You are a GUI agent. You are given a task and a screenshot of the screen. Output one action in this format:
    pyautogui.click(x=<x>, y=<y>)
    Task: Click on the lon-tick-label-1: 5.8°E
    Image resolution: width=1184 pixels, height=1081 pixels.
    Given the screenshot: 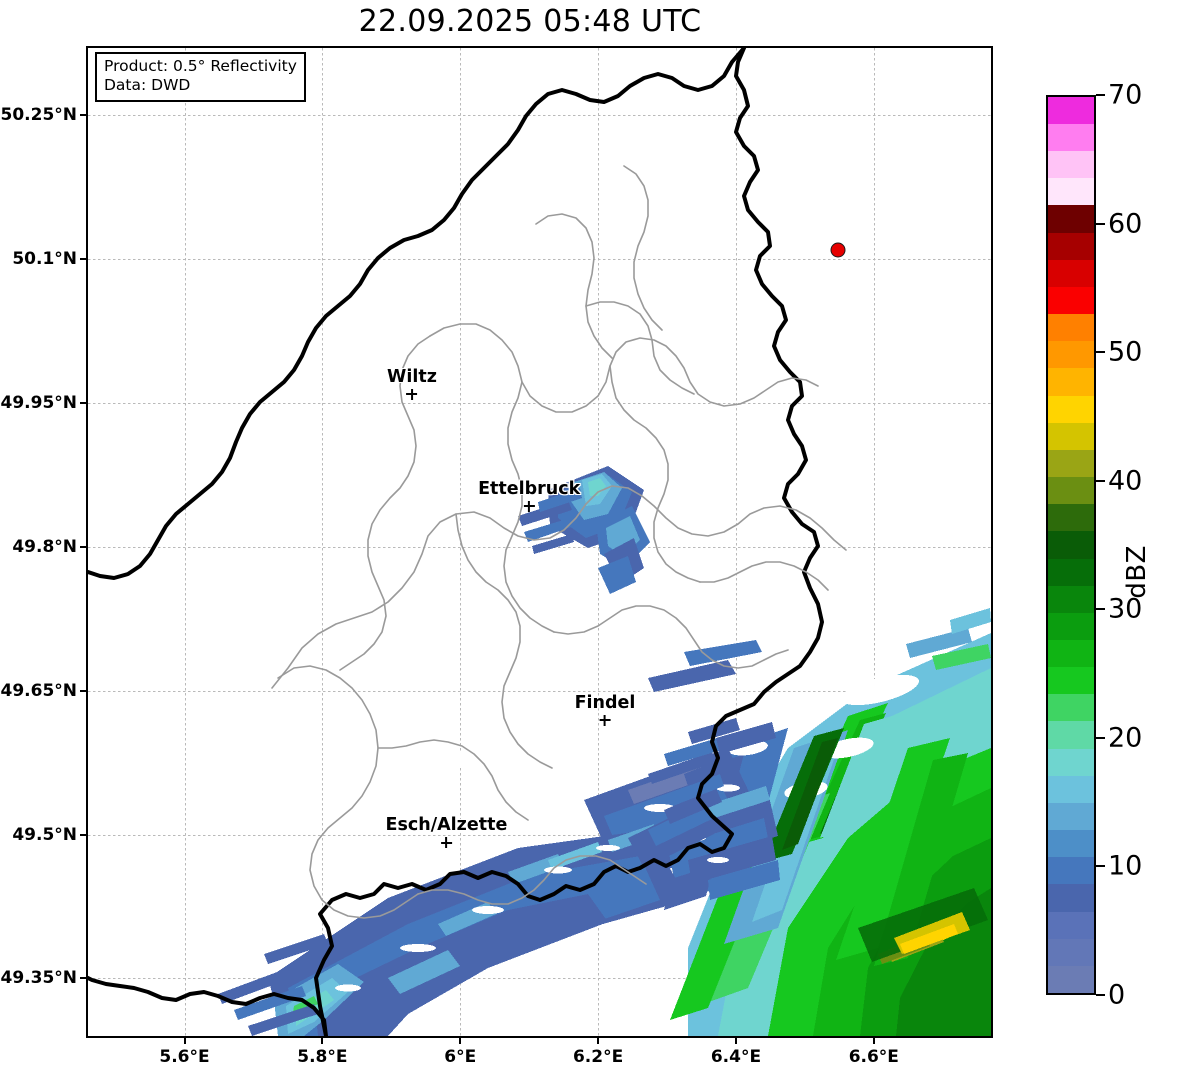 What is the action you would take?
    pyautogui.click(x=322, y=1057)
    